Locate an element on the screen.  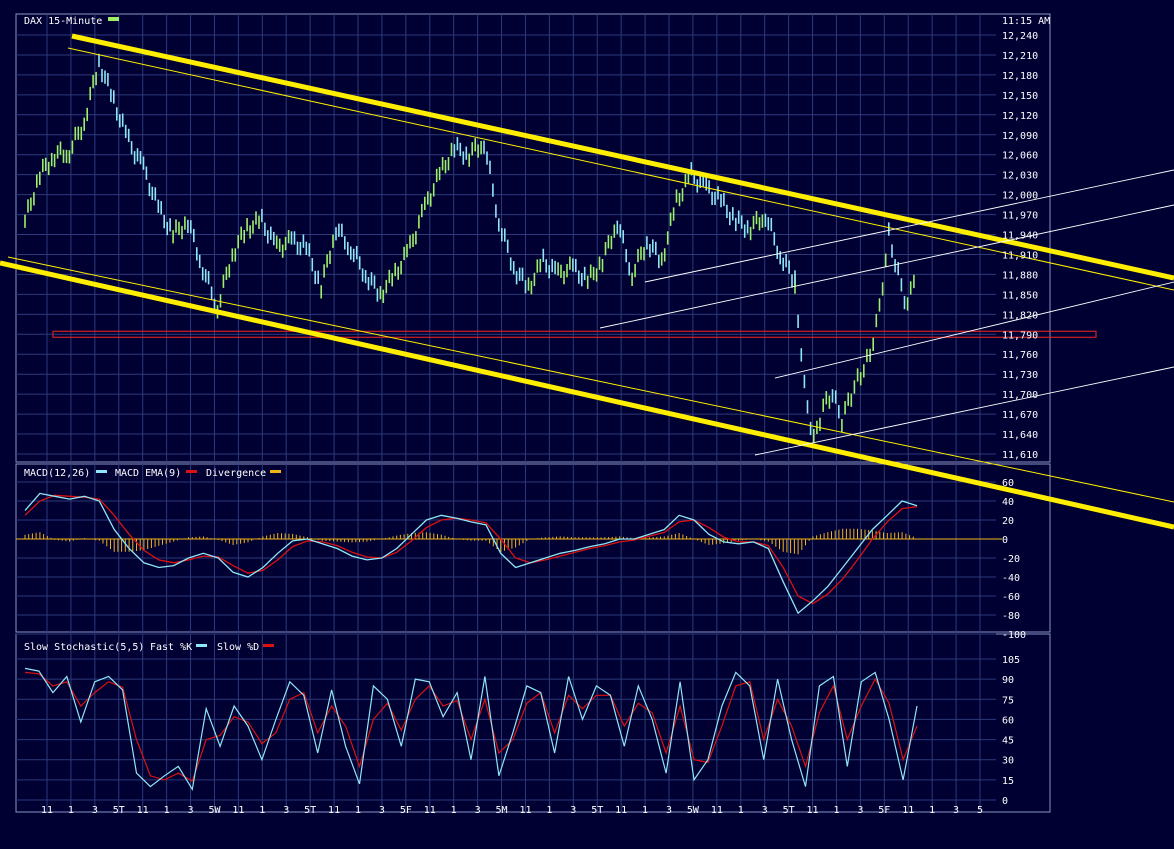
macd-y-tick: -60 is located at coordinates (1011, 597).